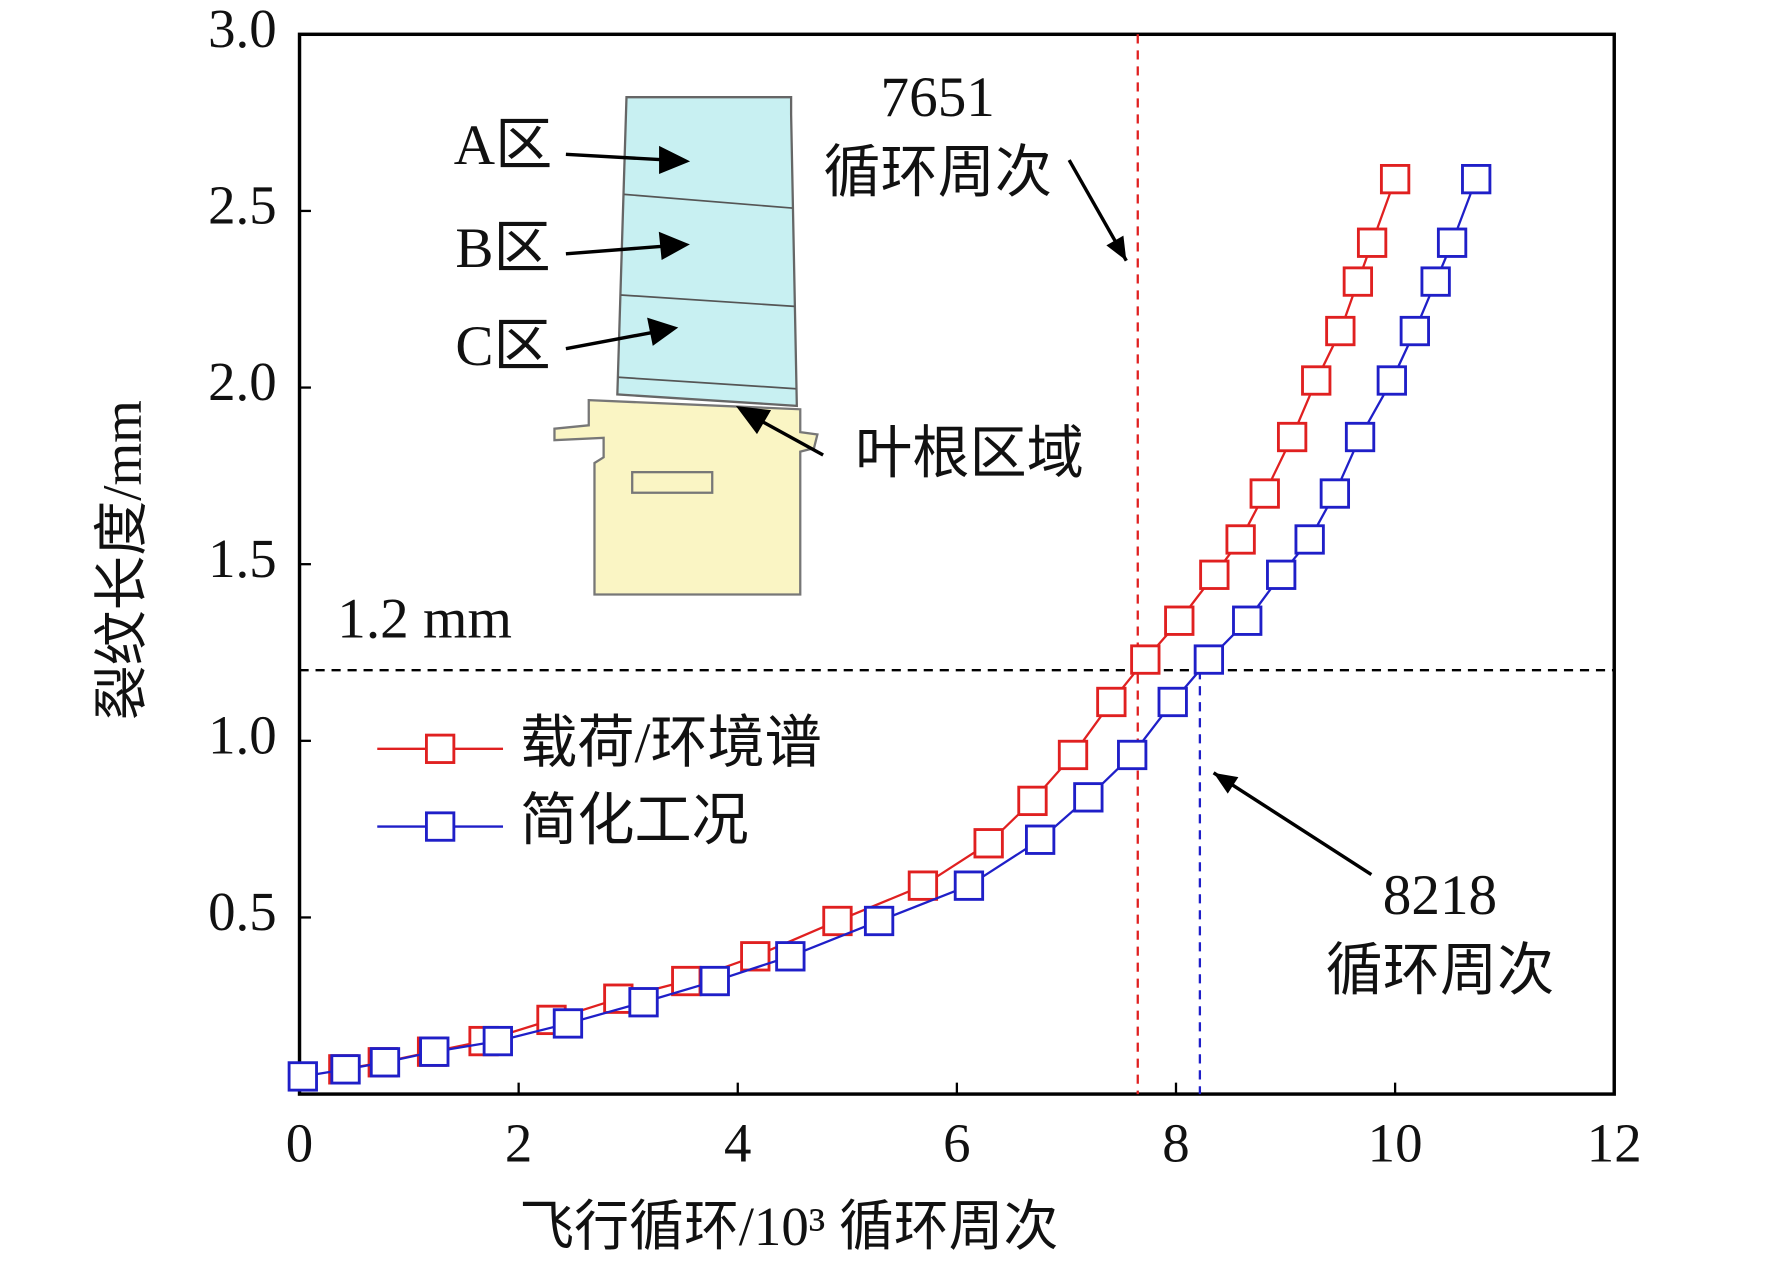 This screenshot has width=1772, height=1261. Describe the element at coordinates (502, 248) in the screenshot. I see `inset-label: B区` at that location.